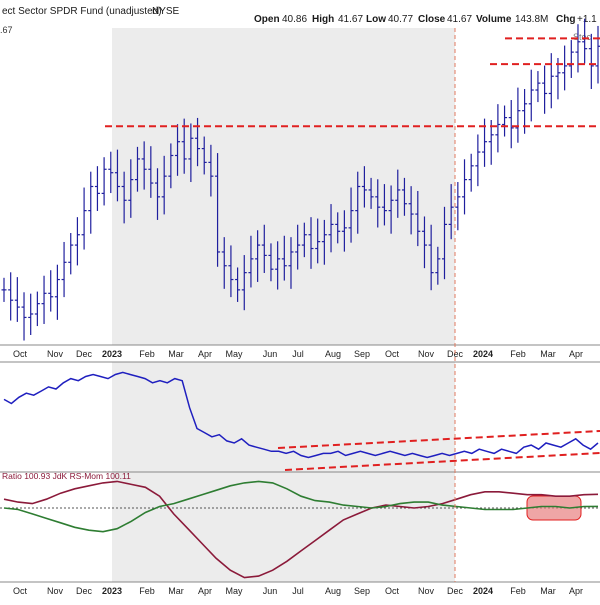 The height and width of the screenshot is (605, 600). Describe the element at coordinates (350, 19) in the screenshot. I see `high-value: 41.67` at that location.